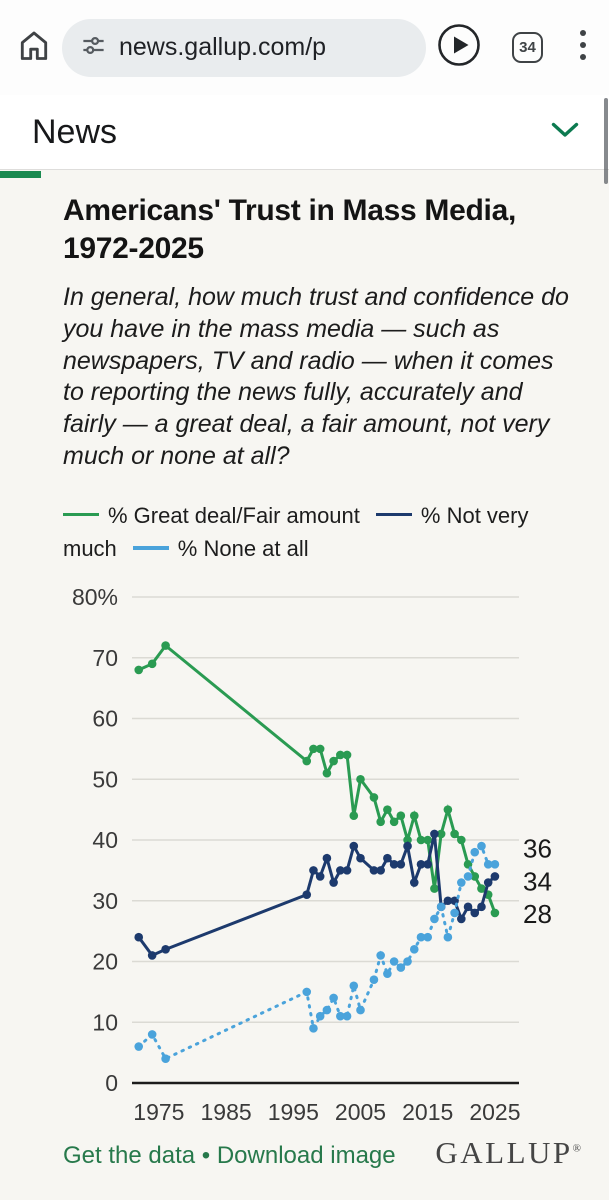 The width and height of the screenshot is (609, 1200). Describe the element at coordinates (81, 515) in the screenshot. I see `legend-swatch-green` at that location.